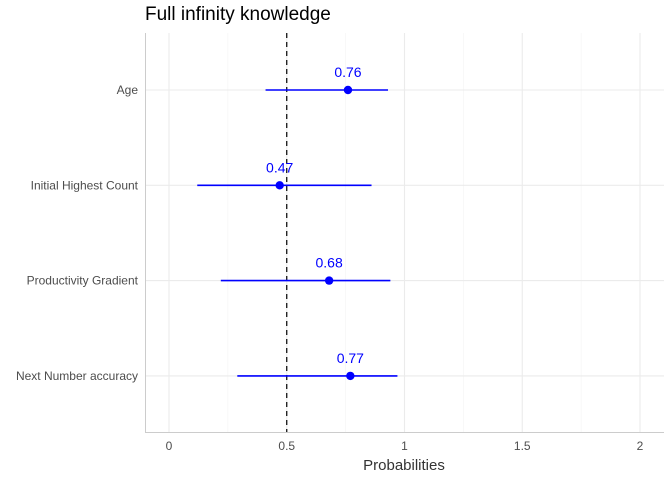  Describe the element at coordinates (640, 446) in the screenshot. I see `x-tick-label: 2` at that location.